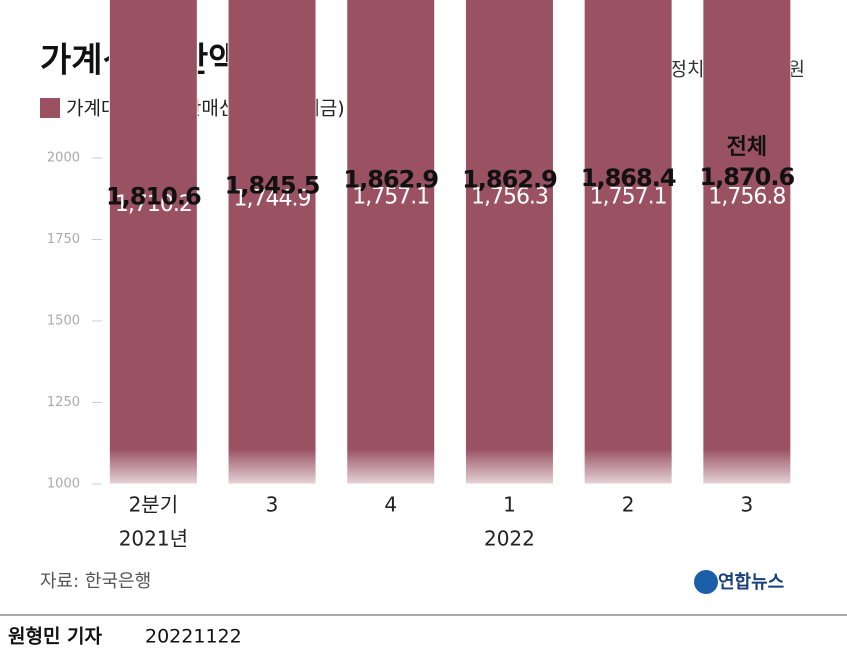 The height and width of the screenshot is (658, 847). Describe the element at coordinates (390, 505) in the screenshot. I see `x-tick-label: 4` at that location.